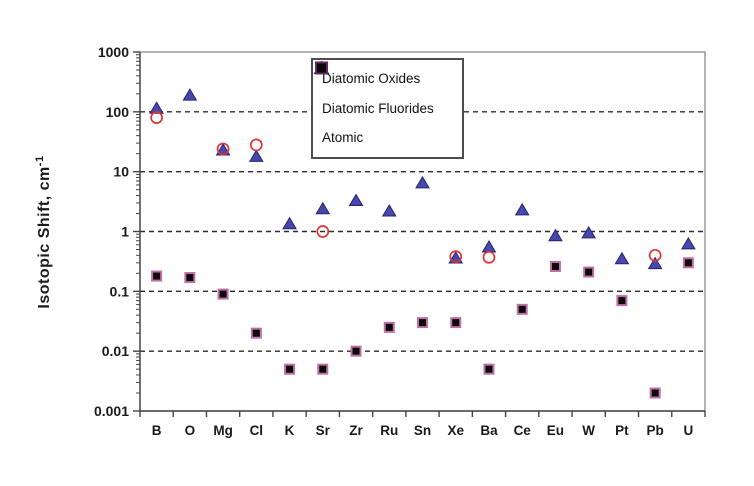 This screenshot has height=486, width=754. I want to click on diatomic-oxides-marker-W, so click(589, 232).